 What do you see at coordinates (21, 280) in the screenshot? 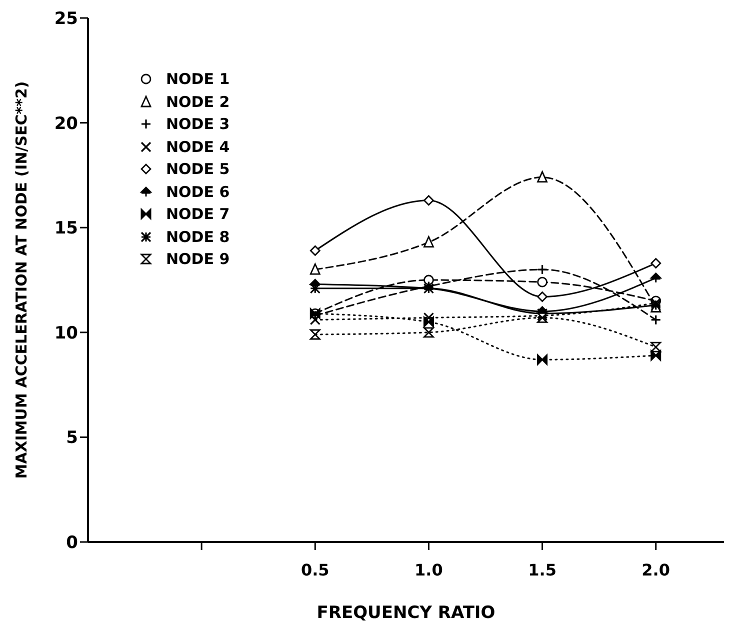
I see `y-axis-title: MAXIMUM ACCELERATION AT NODE (IN/SEC**2)` at bounding box center [21, 280].